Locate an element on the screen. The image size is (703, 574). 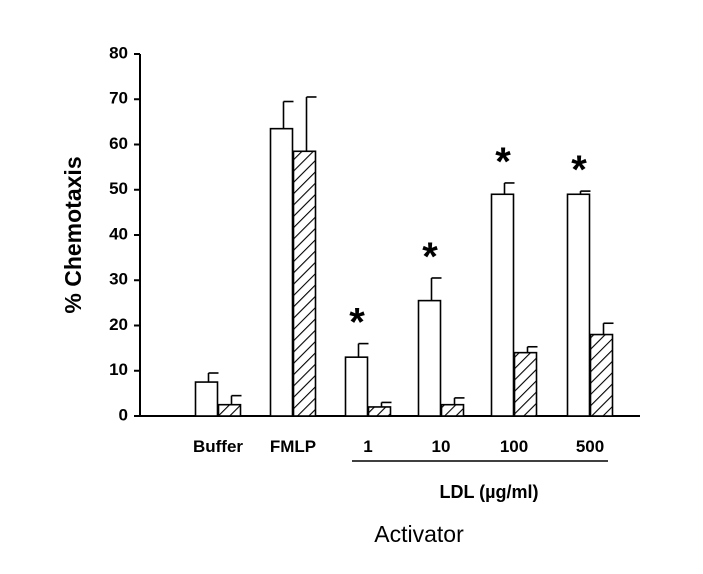
y-tick-label: 40 is located at coordinates (118, 233).